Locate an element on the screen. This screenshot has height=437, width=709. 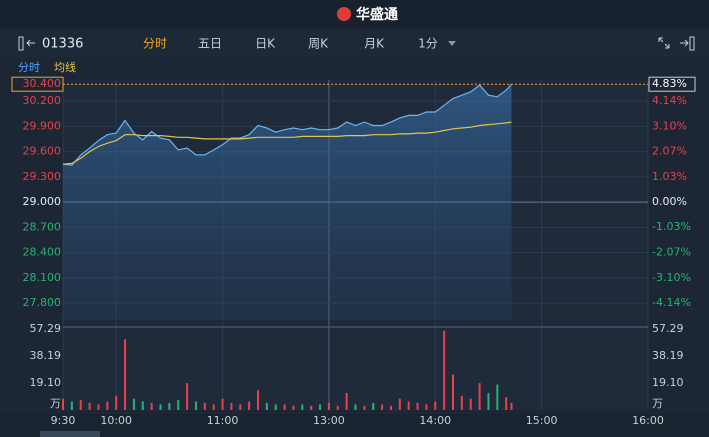
vol-tick-label: 57.29 is located at coordinates (46, 328).